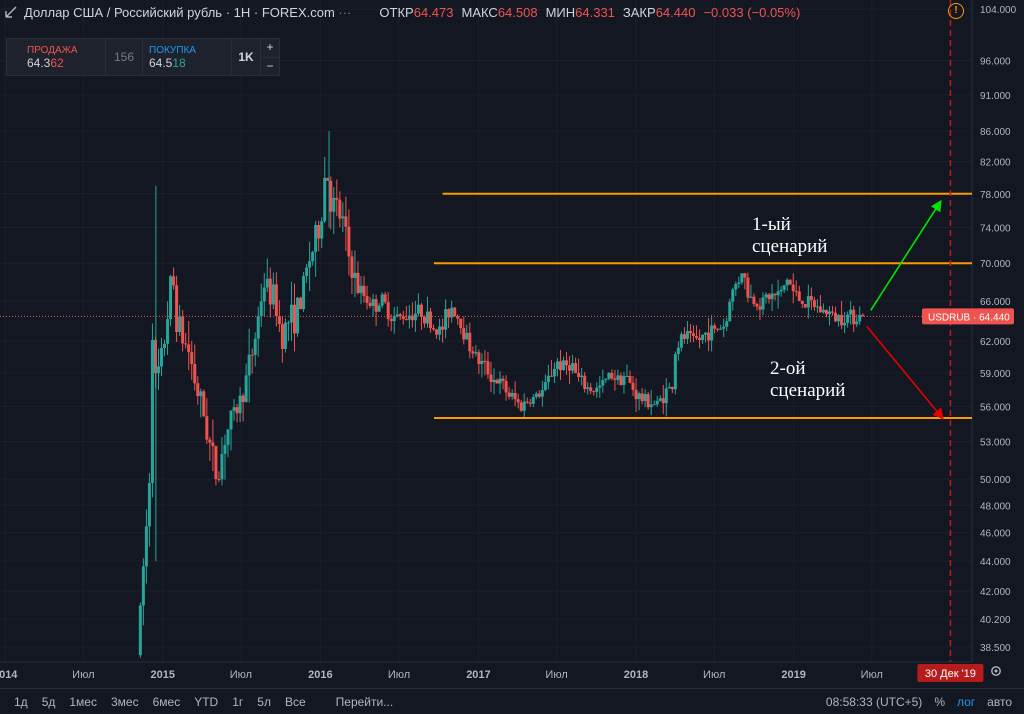  Describe the element at coordinates (345, 12) in the screenshot. I see `options-dots-icon: ···` at that location.